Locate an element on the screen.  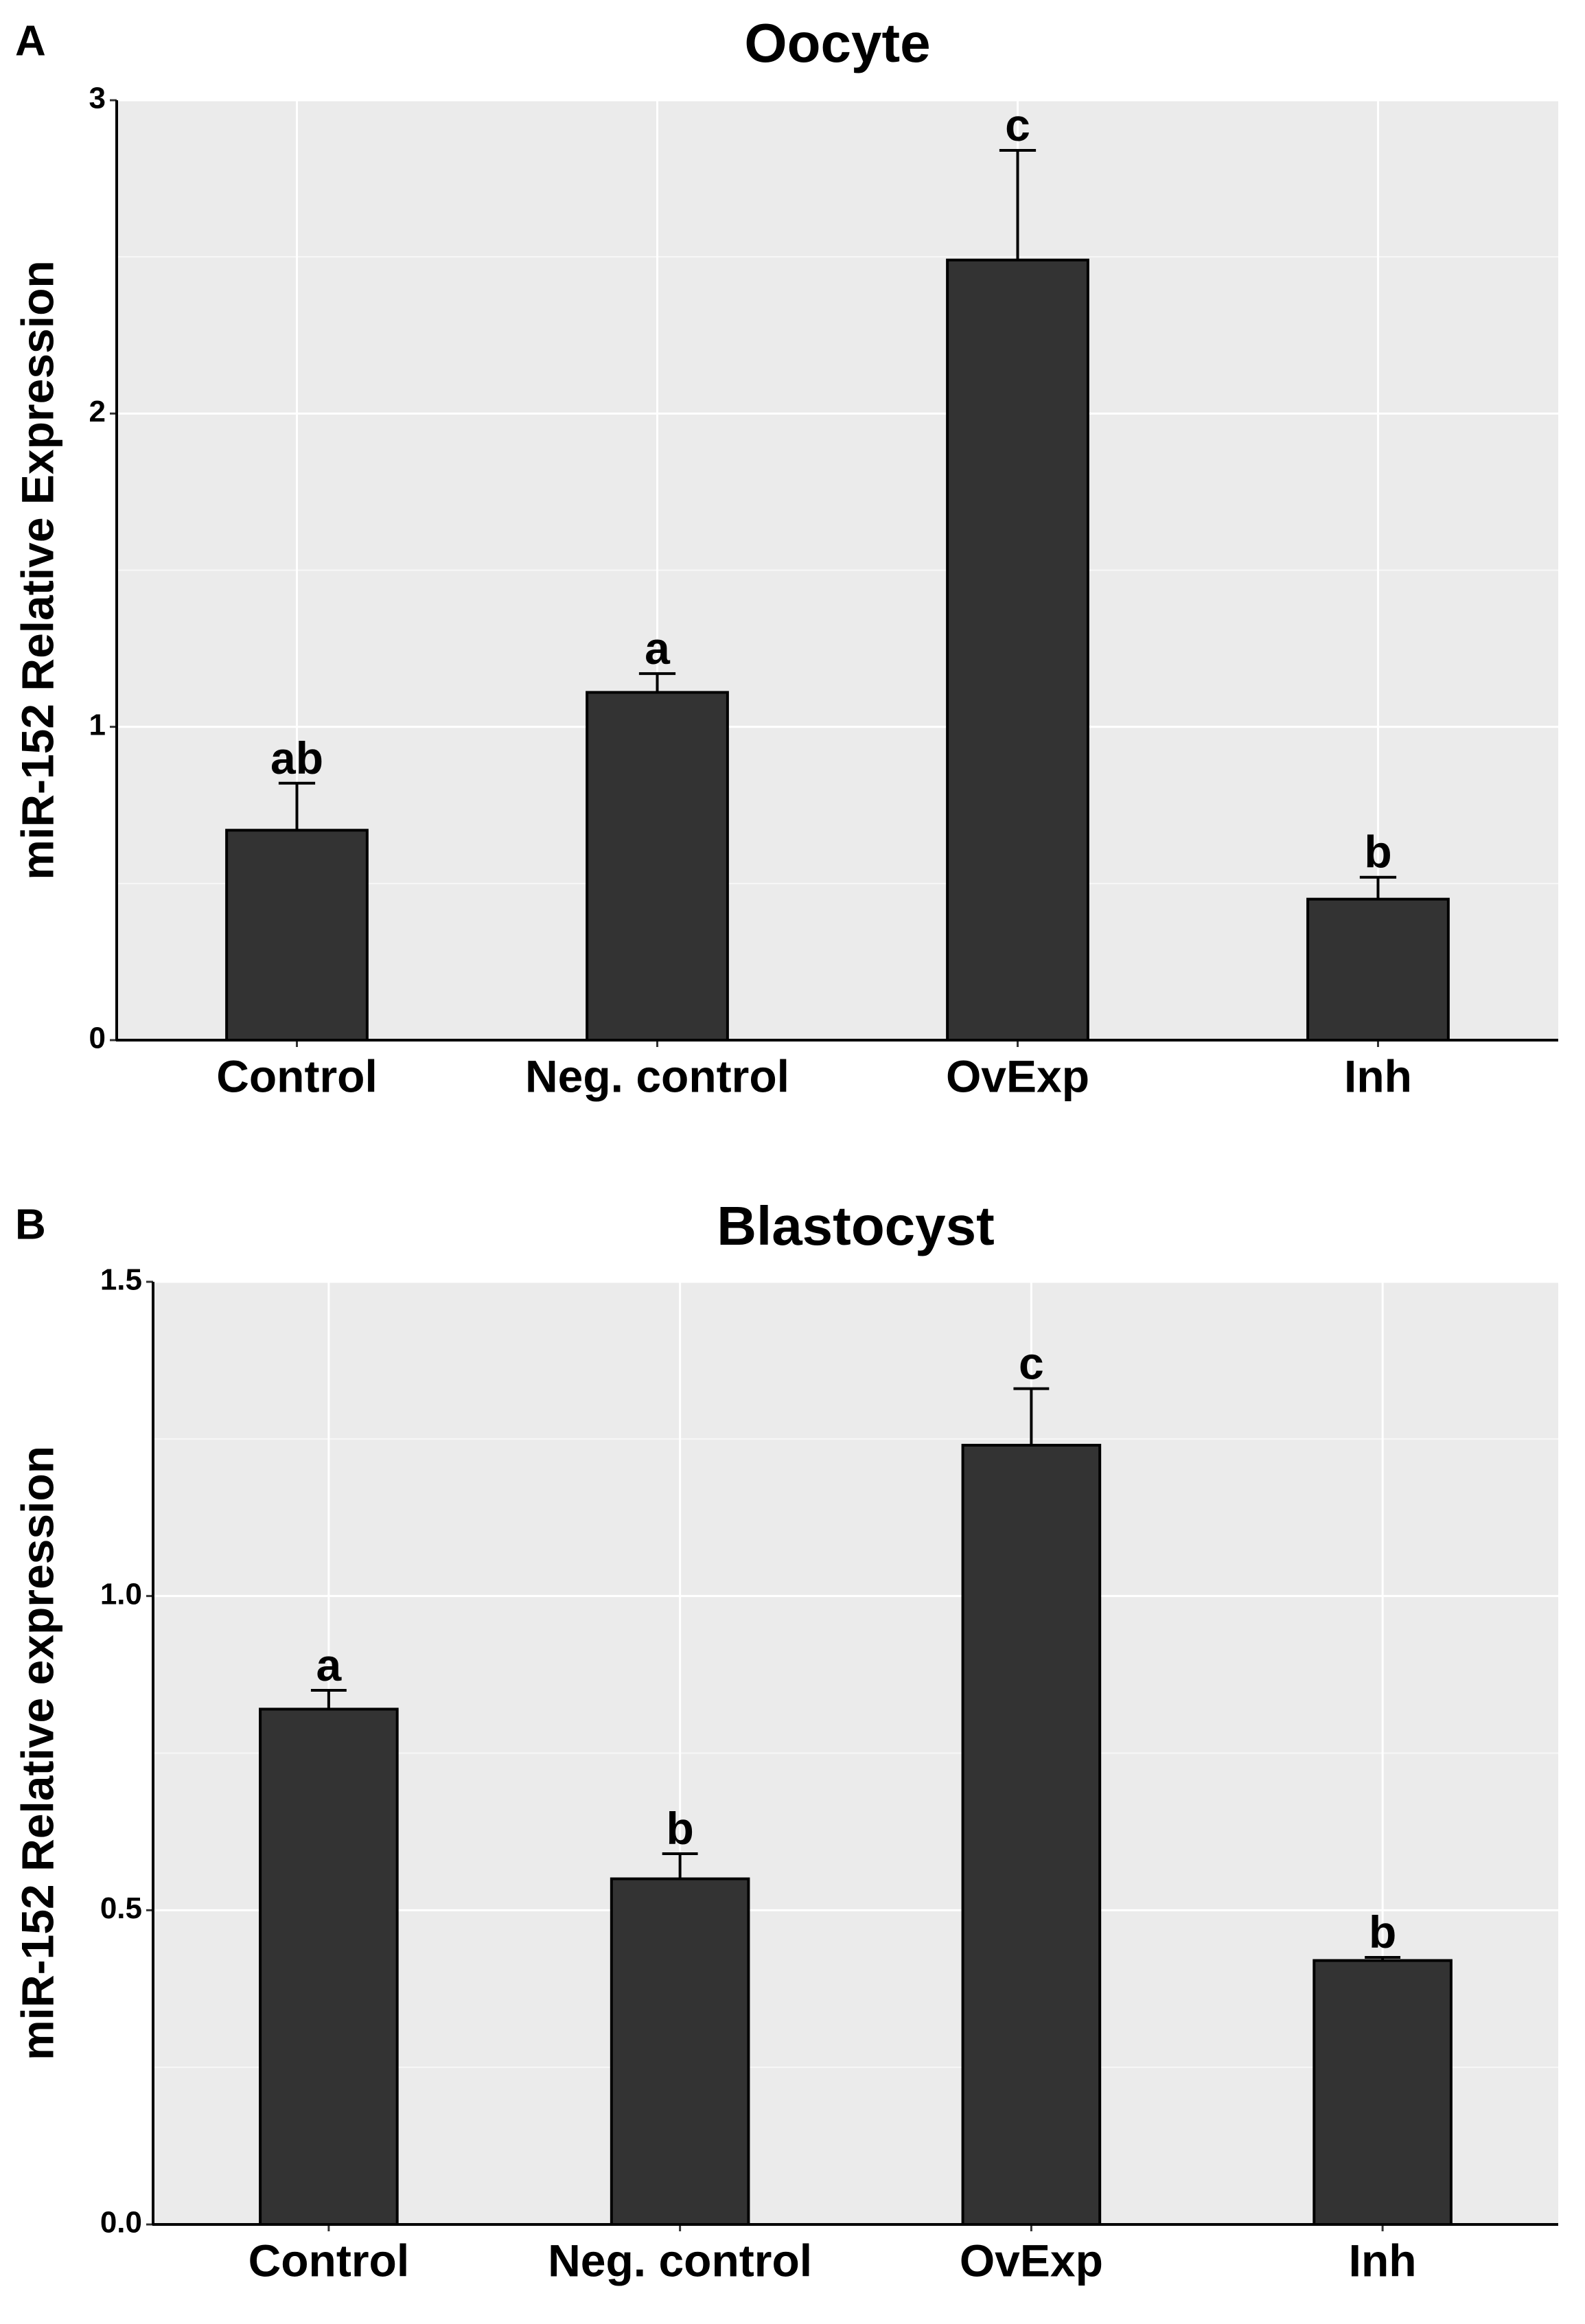
y-axis-label: miR-152 Relative expression is located at coordinates (37, 1753).